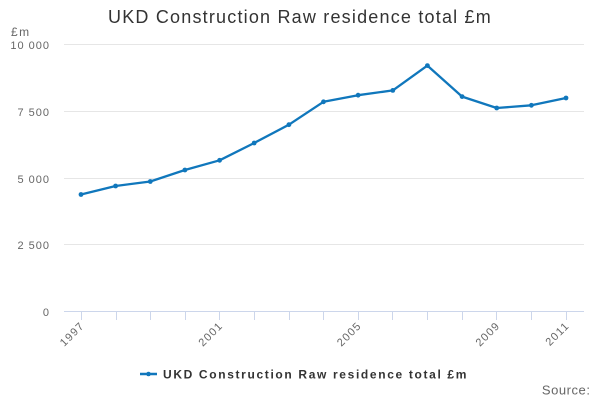 The height and width of the screenshot is (400, 600). Describe the element at coordinates (46, 313) in the screenshot. I see `svg-text: 0` at that location.